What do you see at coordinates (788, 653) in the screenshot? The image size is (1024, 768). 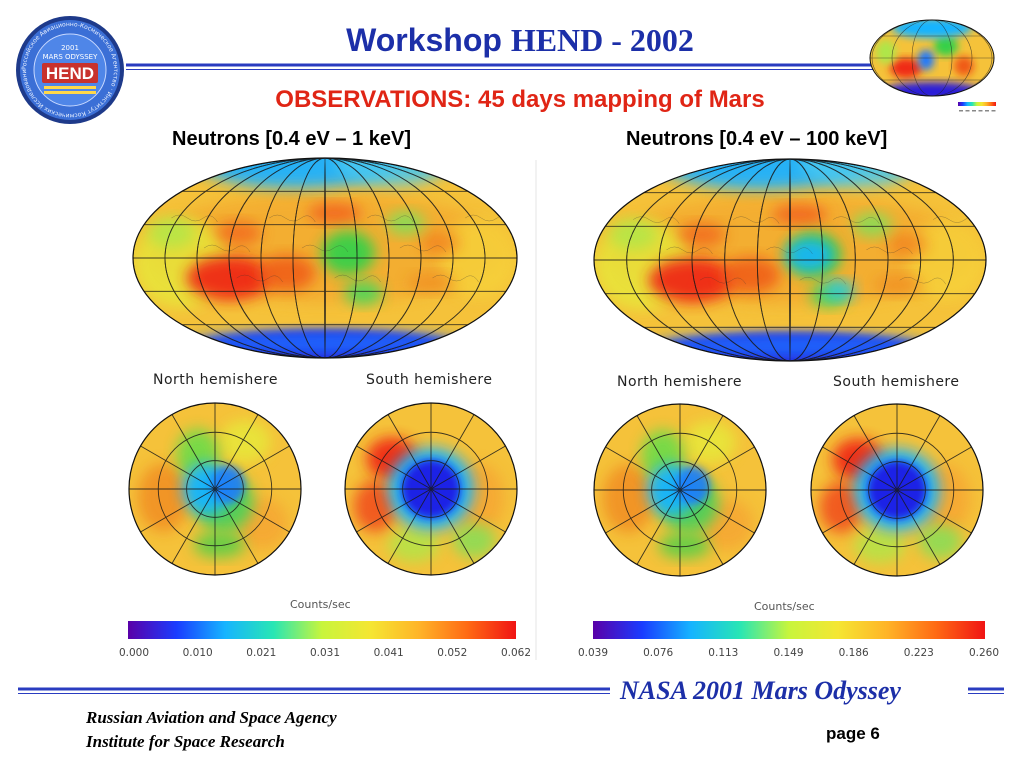 I see `right-scale-tick-3: 0.149` at bounding box center [788, 653].